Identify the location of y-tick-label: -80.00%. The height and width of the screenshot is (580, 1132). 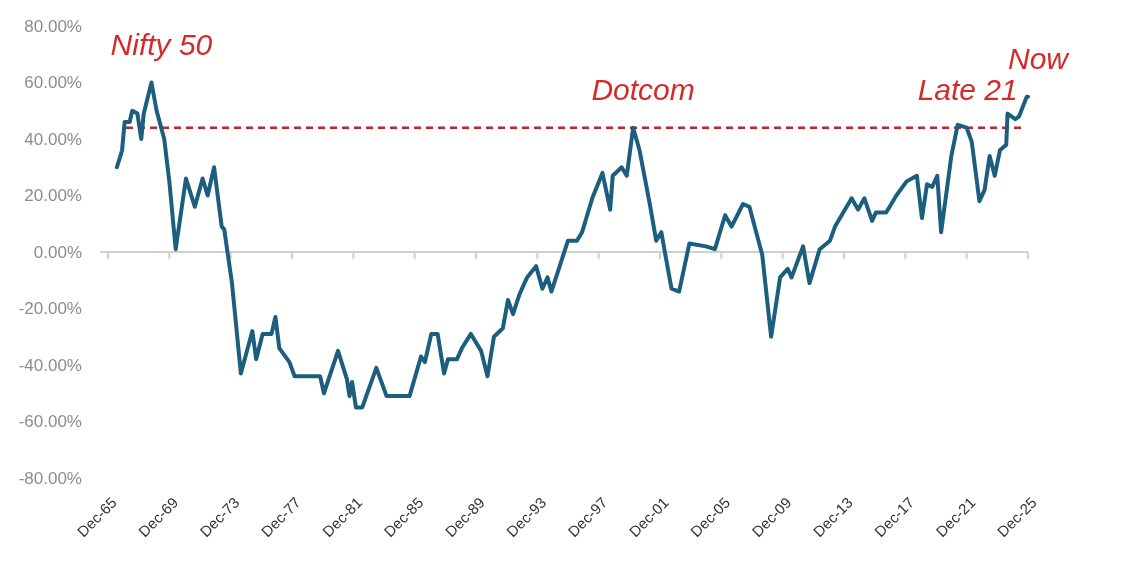
(50, 478).